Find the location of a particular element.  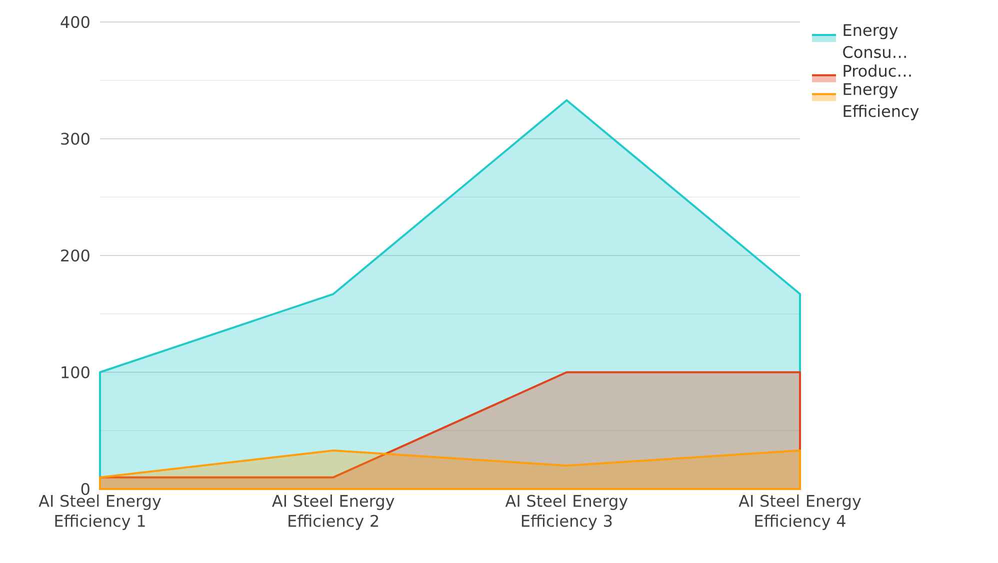

x-tick-label: AI Steel Energy Efficiency 2 is located at coordinates (333, 512).